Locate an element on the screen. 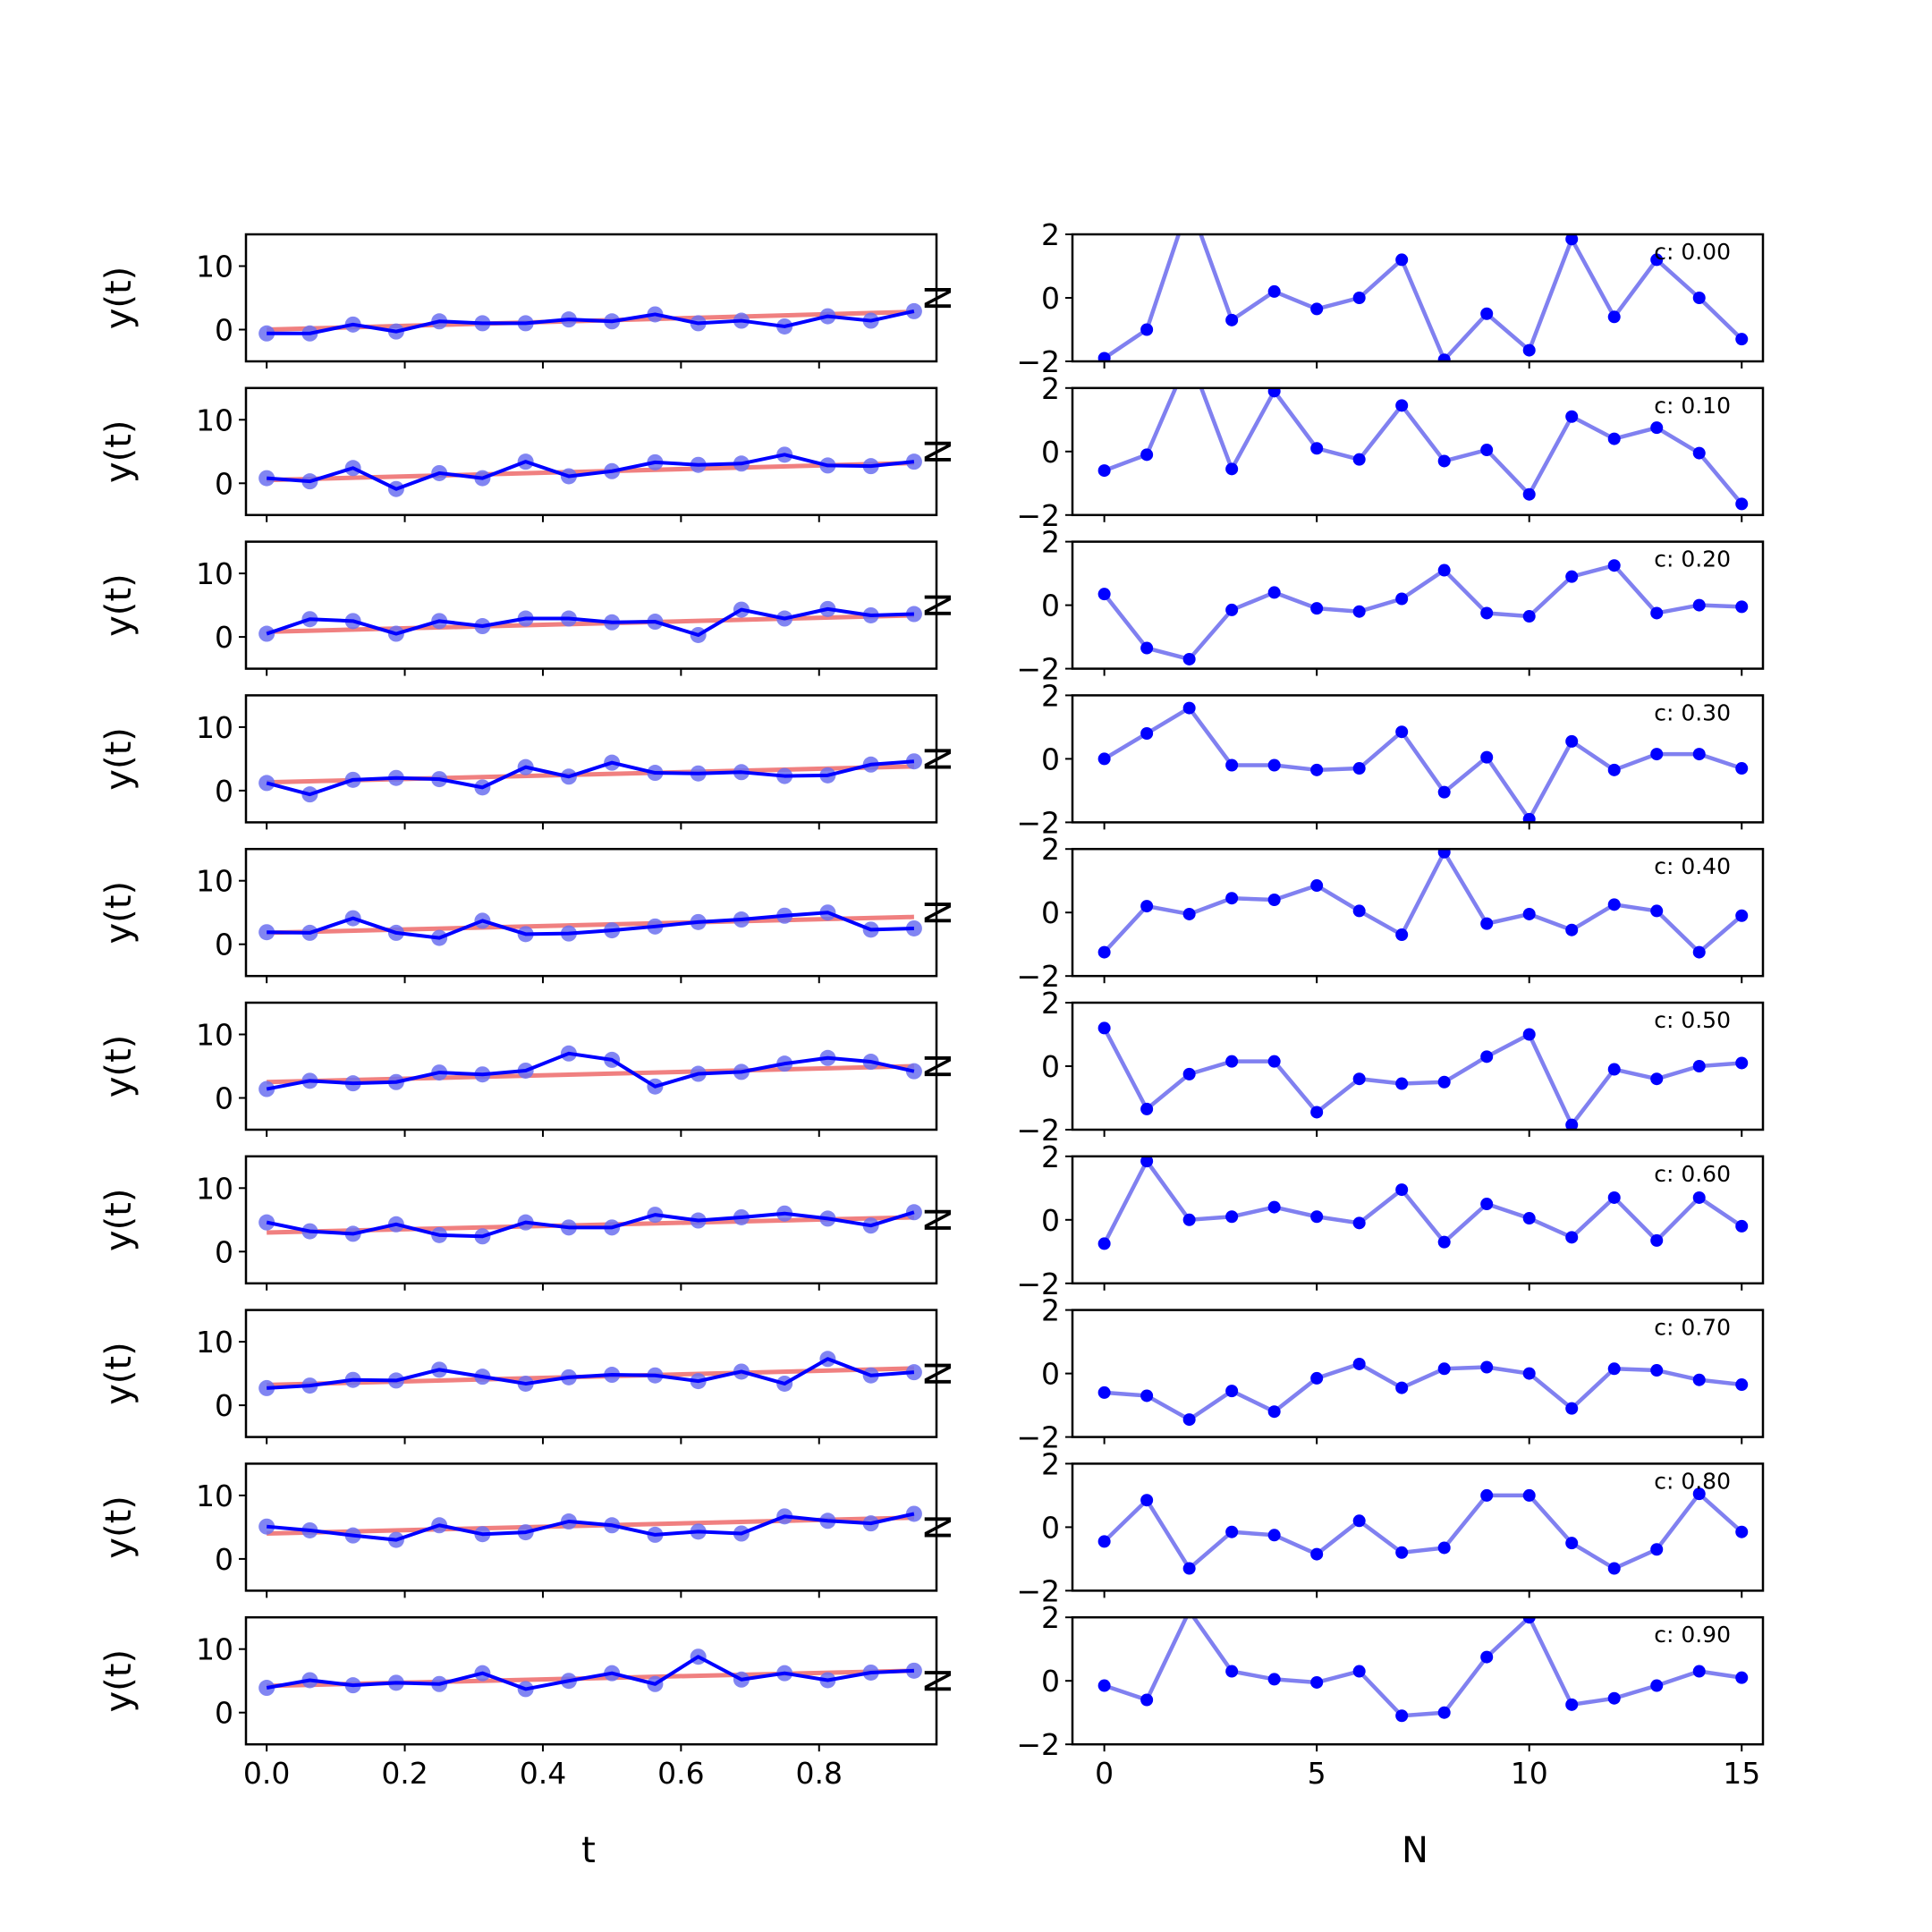  right-x-tick-label: 5 is located at coordinates (1317, 1773).